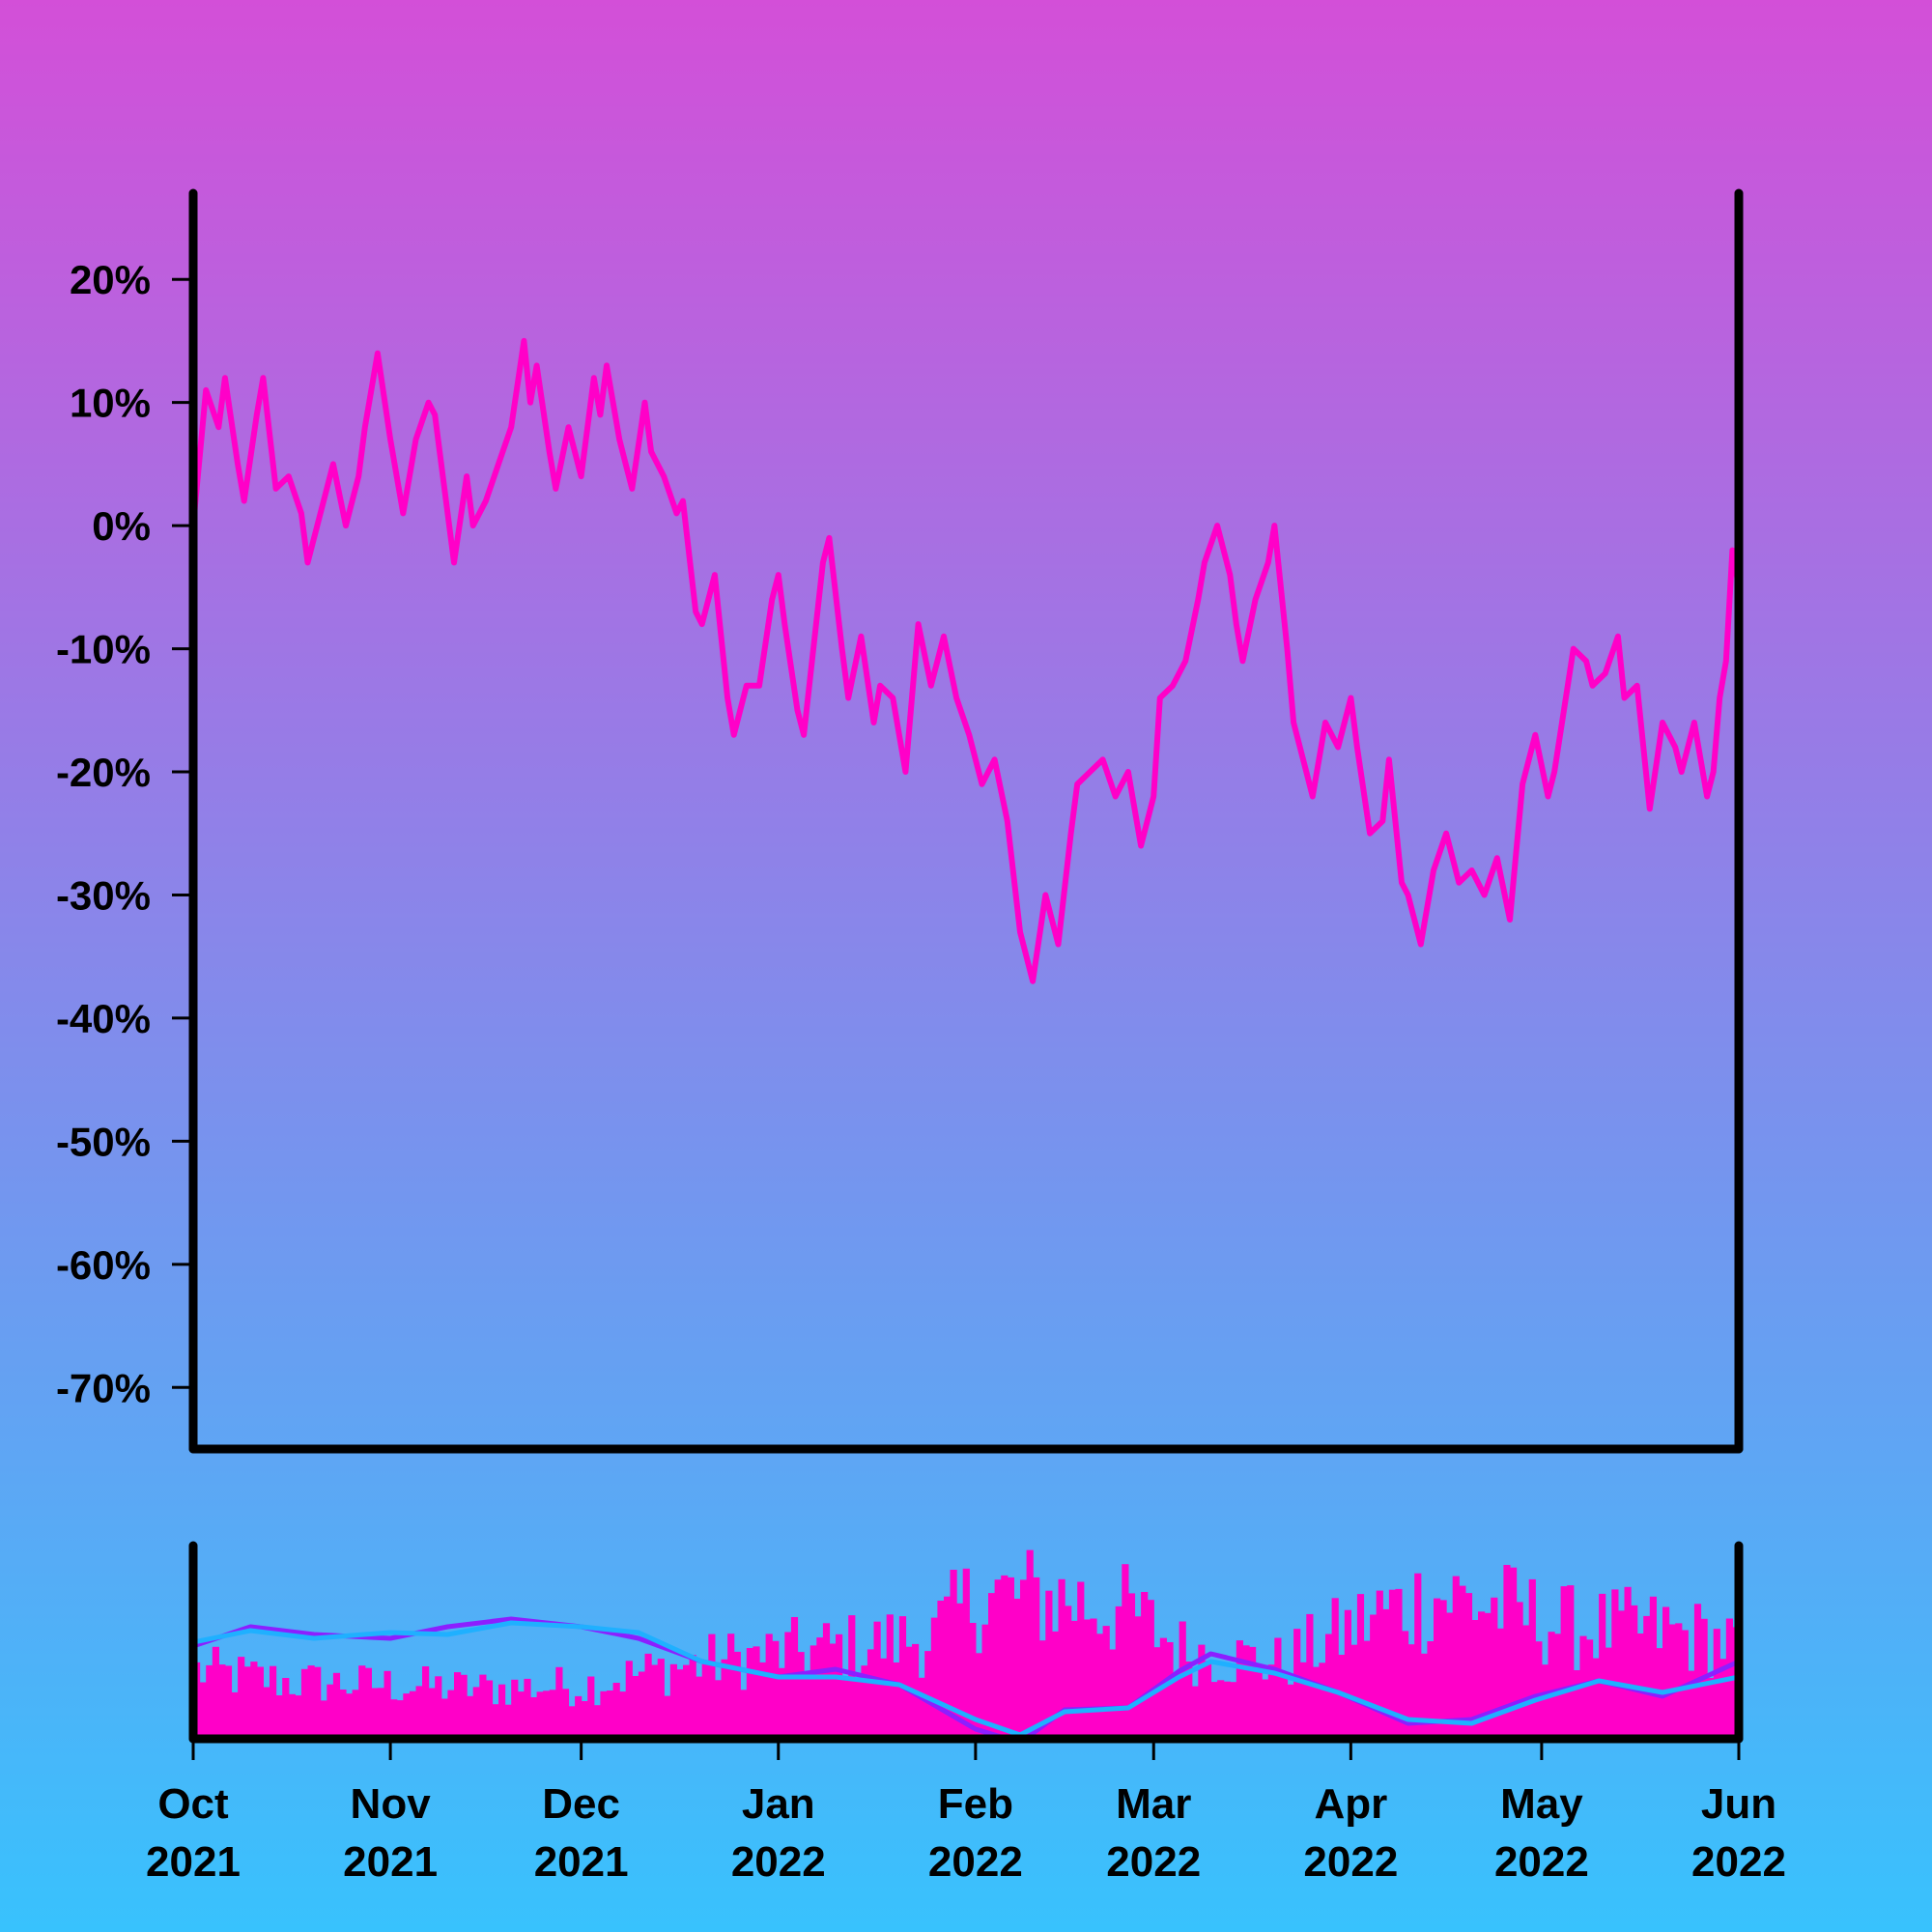 This screenshot has width=1932, height=1932. I want to click on y-tick-label: -10%, so click(103, 649).